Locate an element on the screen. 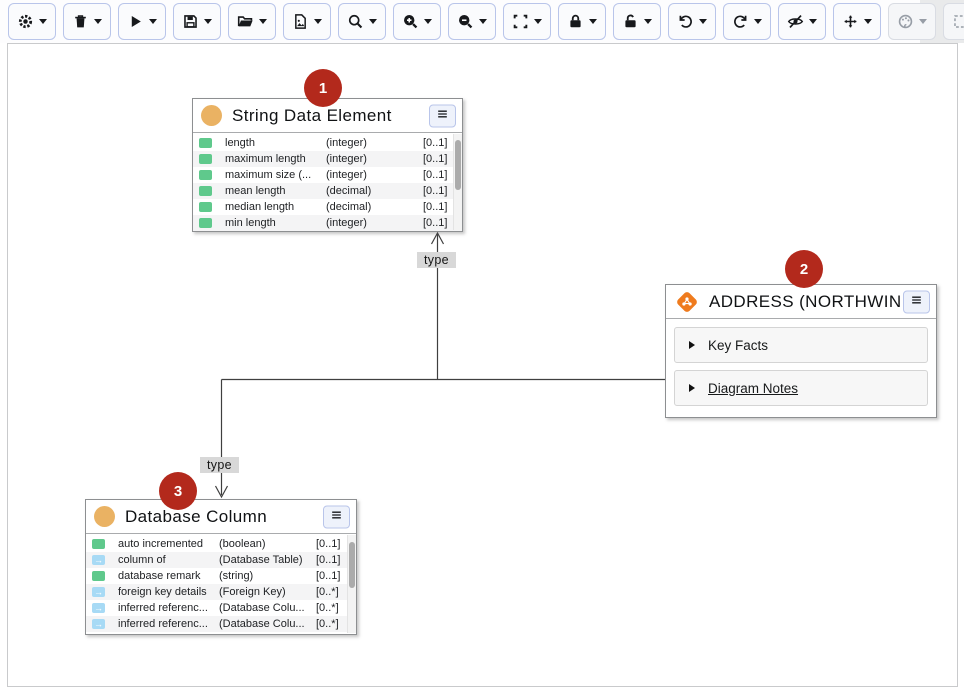 This screenshot has height=687, width=964. attribute-row: length (integer) [0..1] is located at coordinates (327, 143).